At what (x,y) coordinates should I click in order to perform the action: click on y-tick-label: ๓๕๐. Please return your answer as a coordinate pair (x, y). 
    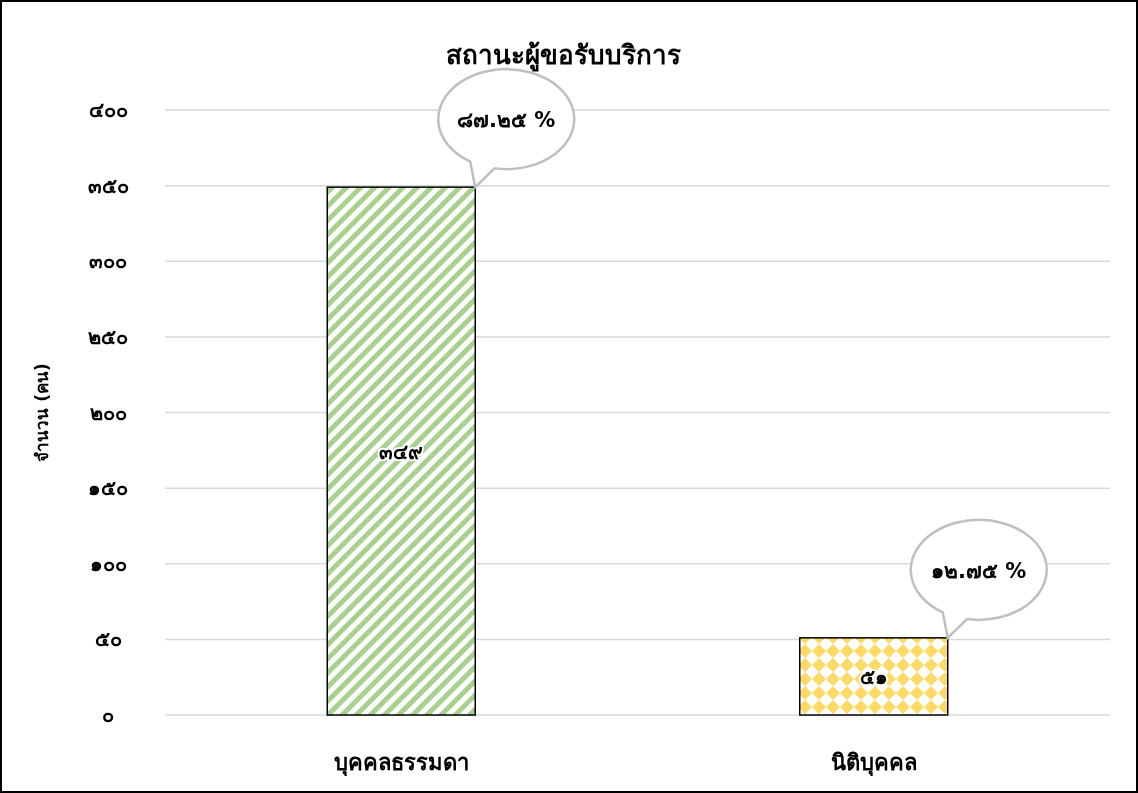
    Looking at the image, I should click on (108, 185).